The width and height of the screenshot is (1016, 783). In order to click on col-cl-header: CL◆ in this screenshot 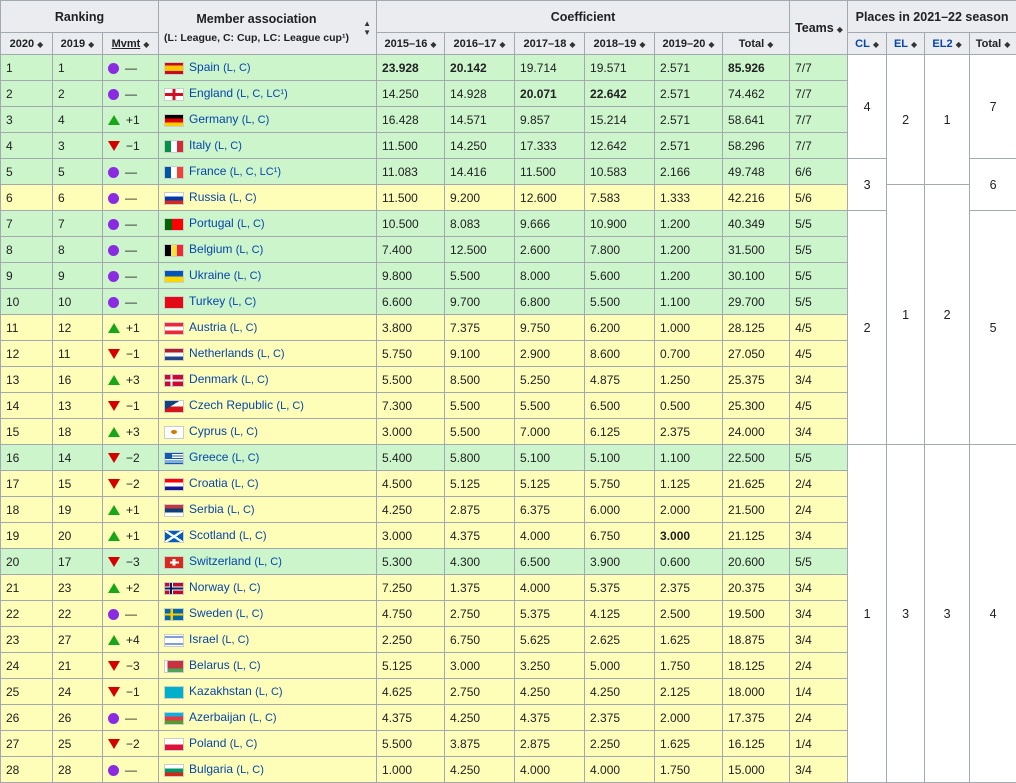, I will do `click(867, 44)`.